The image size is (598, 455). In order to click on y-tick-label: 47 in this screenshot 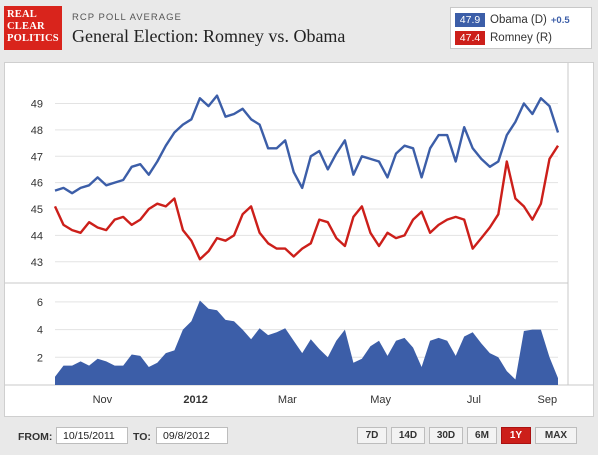, I will do `click(37, 157)`.